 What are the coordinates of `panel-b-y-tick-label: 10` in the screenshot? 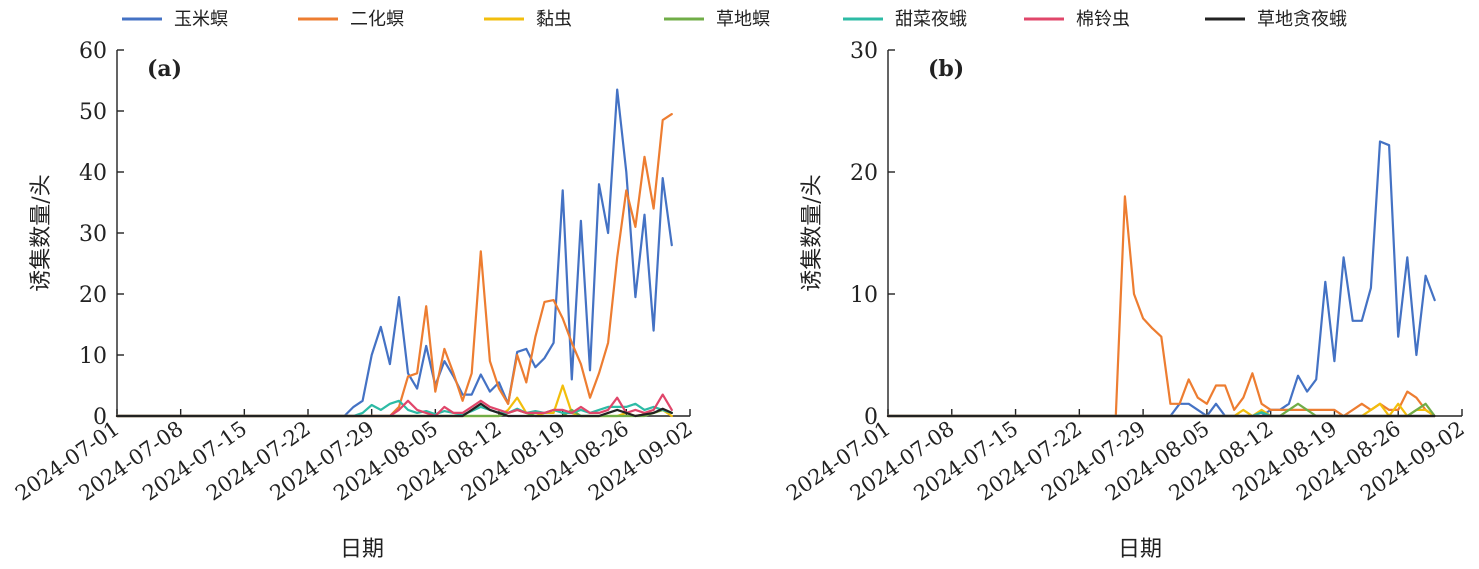 It's located at (864, 295).